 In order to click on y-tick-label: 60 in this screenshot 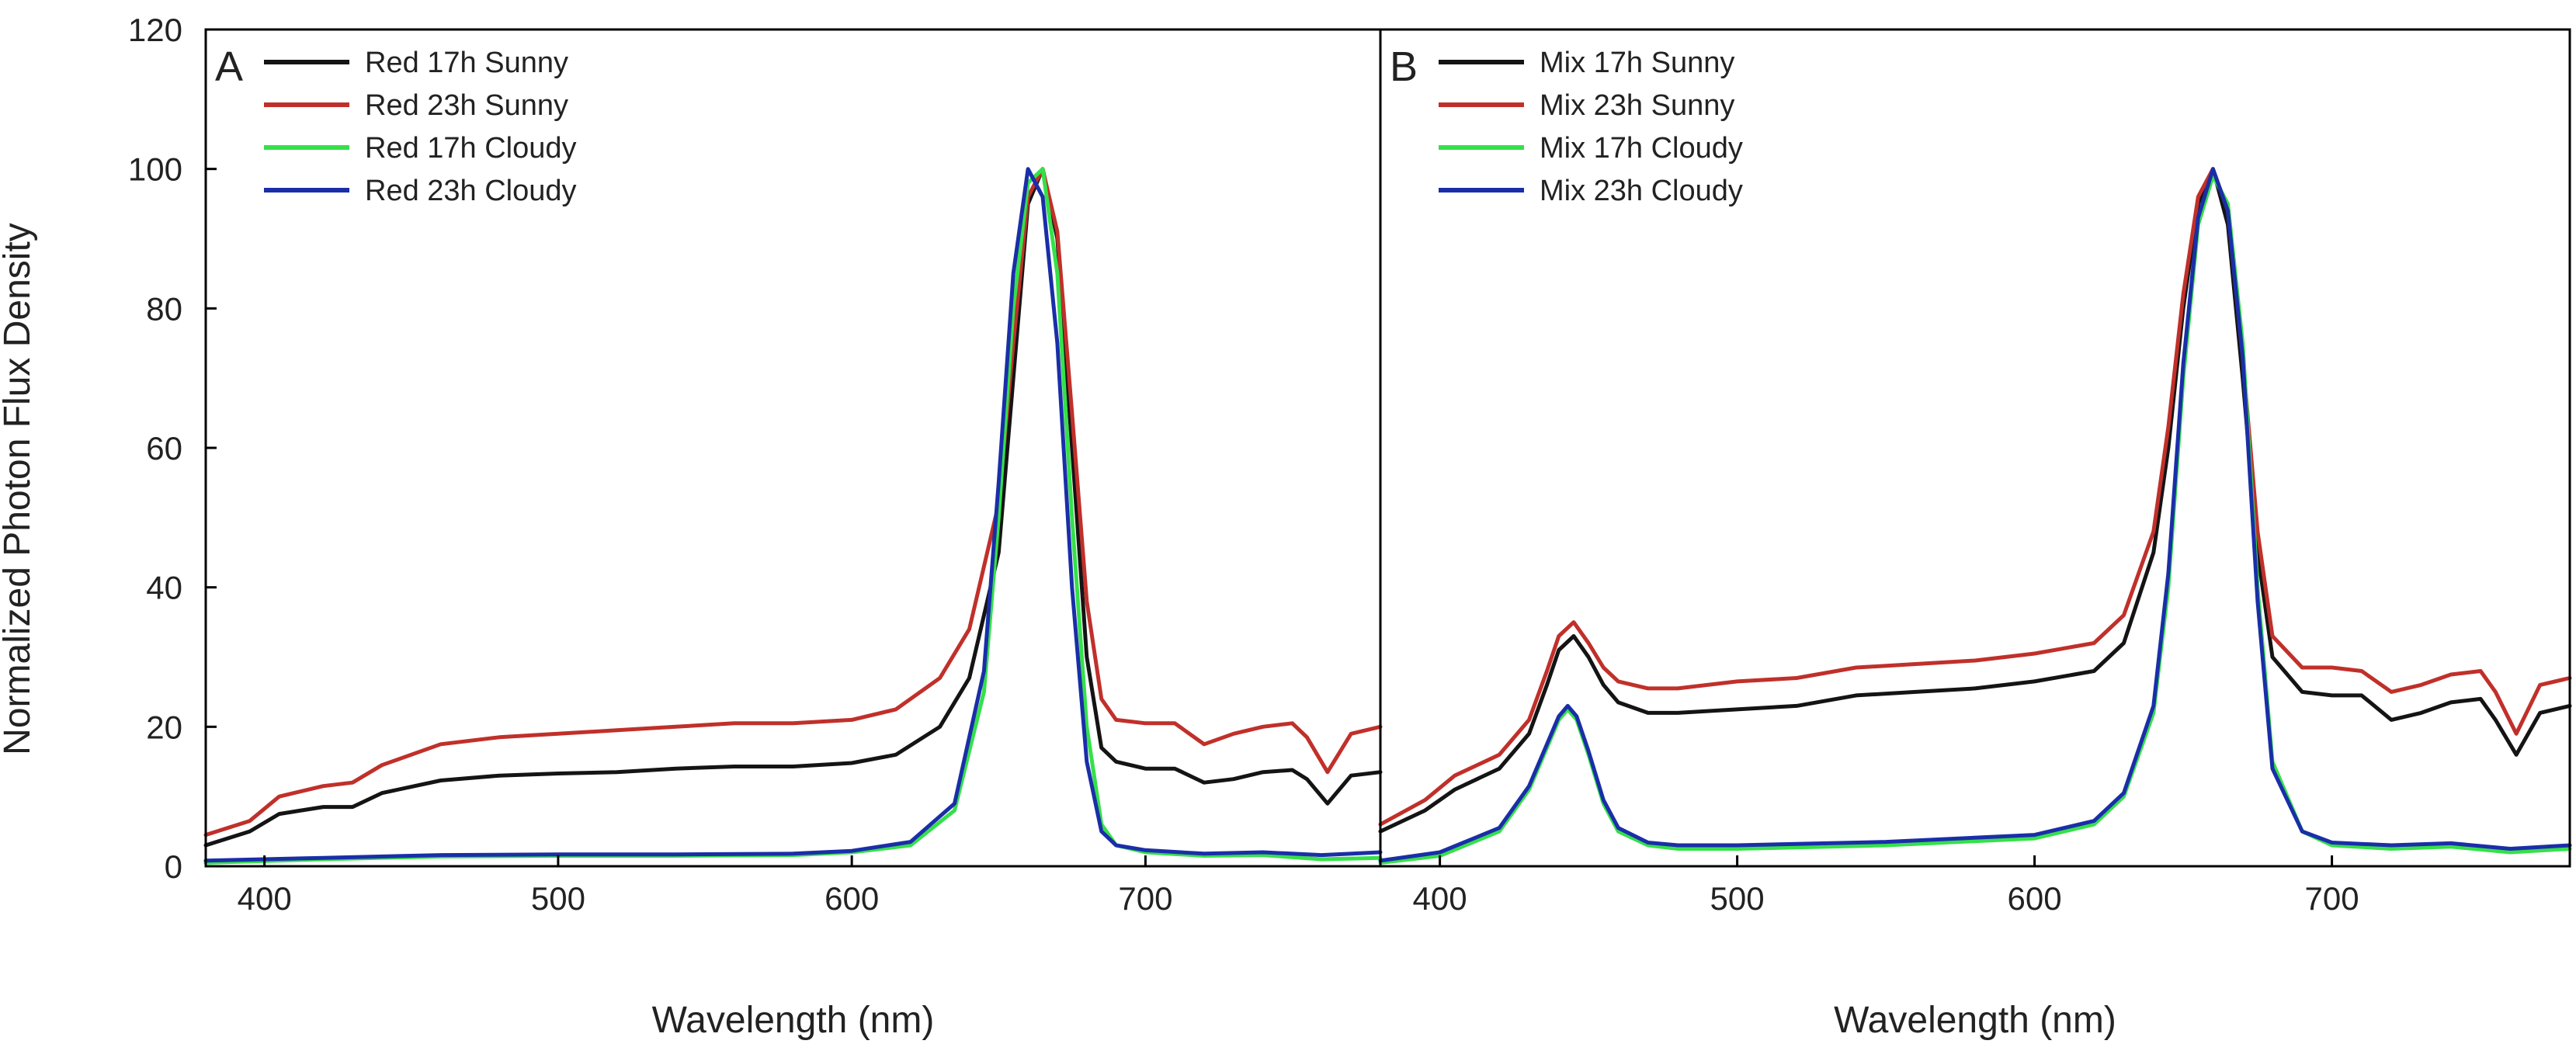, I will do `click(164, 449)`.